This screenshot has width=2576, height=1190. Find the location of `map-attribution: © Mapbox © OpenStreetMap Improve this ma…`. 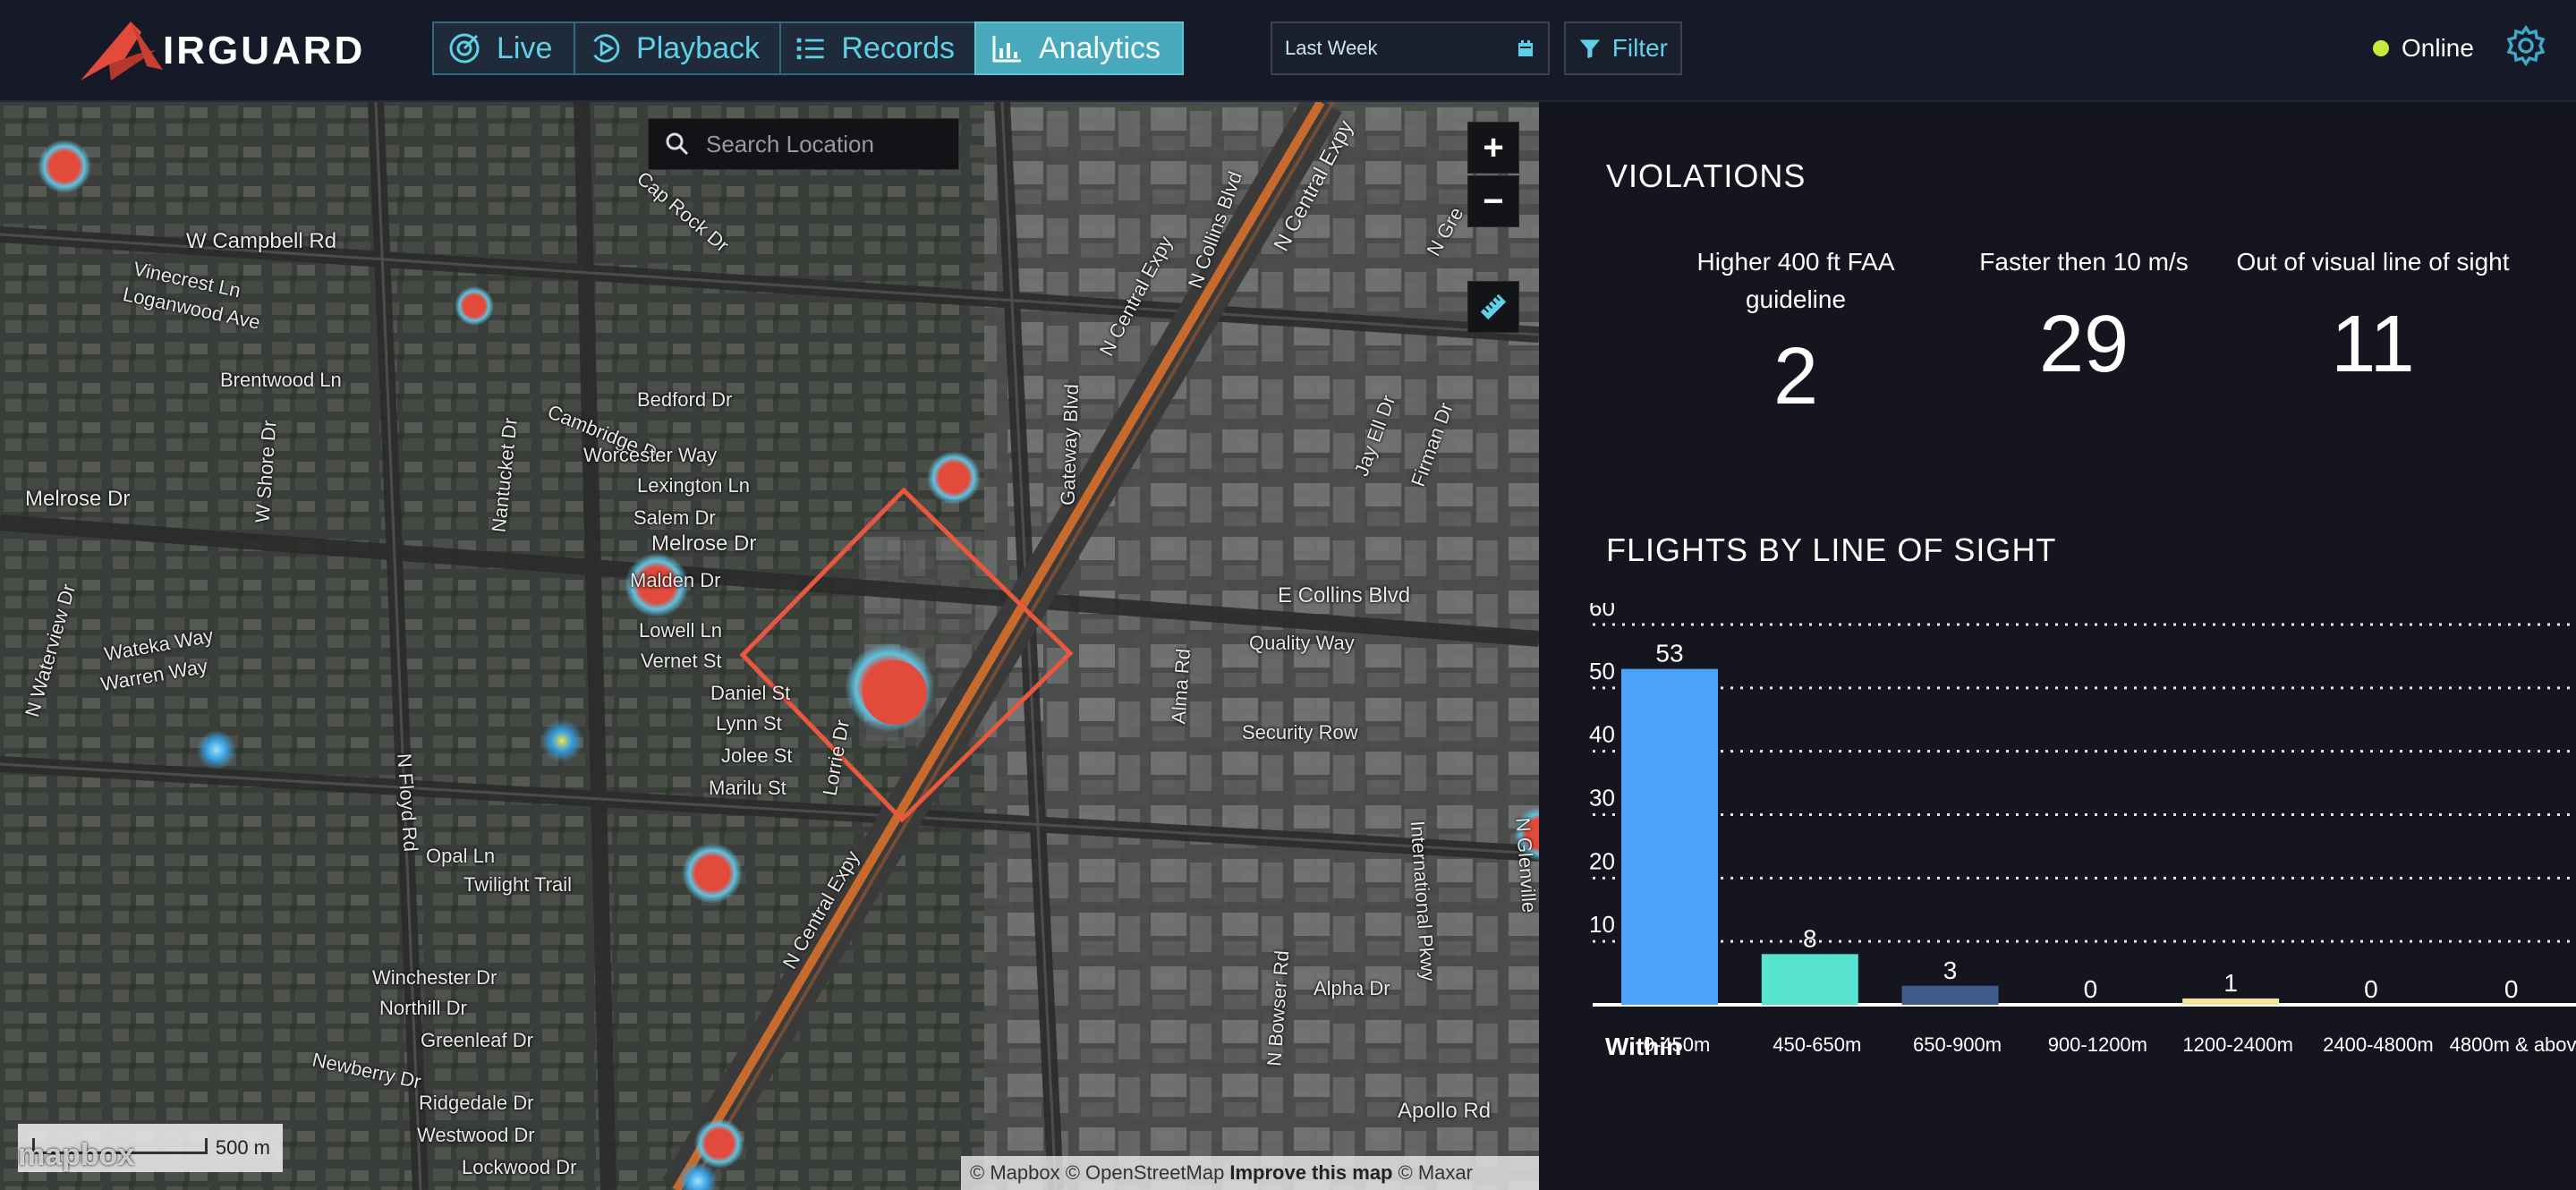

map-attribution: © Mapbox © OpenStreetMap Improve this ma… is located at coordinates (1250, 1173).